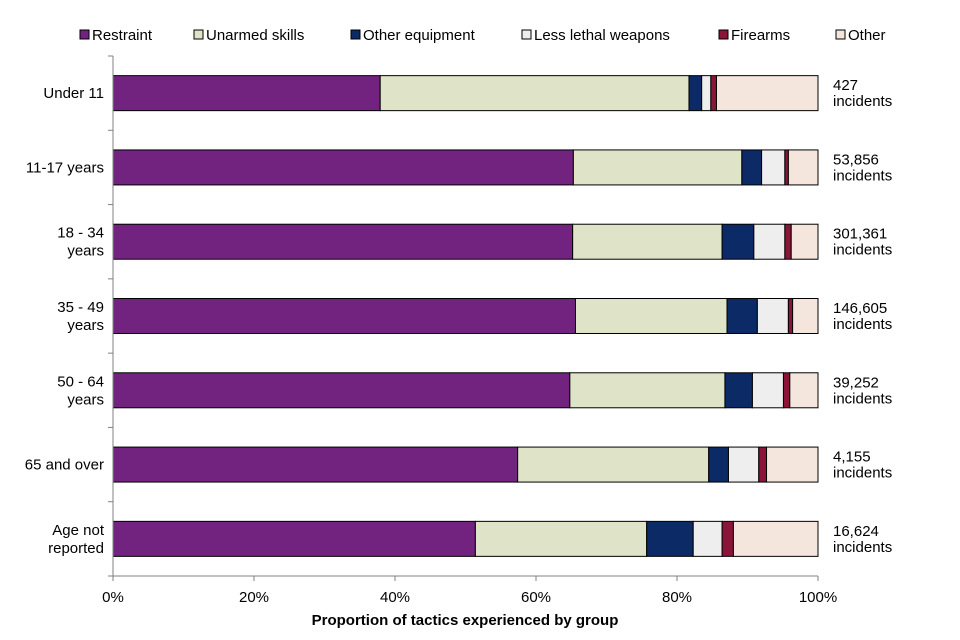  Describe the element at coordinates (255, 35) in the screenshot. I see `legend-label-unarmed-skills: Unarmed skills` at that location.